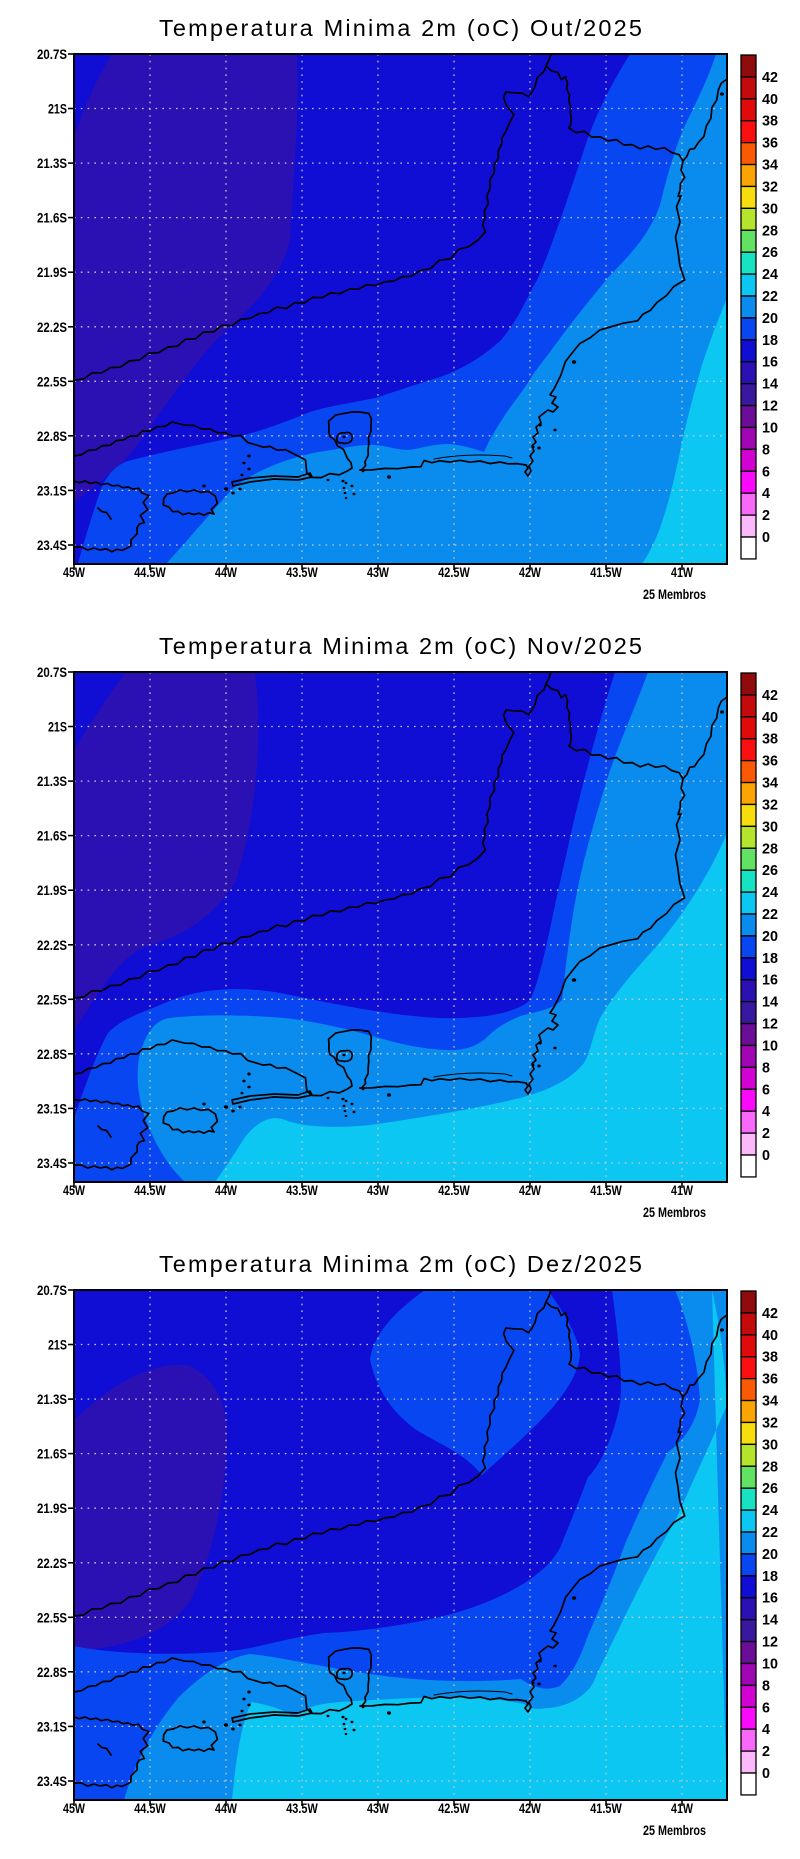  What do you see at coordinates (400, 646) in the screenshot?
I see `svg-text:Temperatura Minima 2m (oC) Nov: Temperatura Minima 2m (oC) Nov/2025` at bounding box center [400, 646].